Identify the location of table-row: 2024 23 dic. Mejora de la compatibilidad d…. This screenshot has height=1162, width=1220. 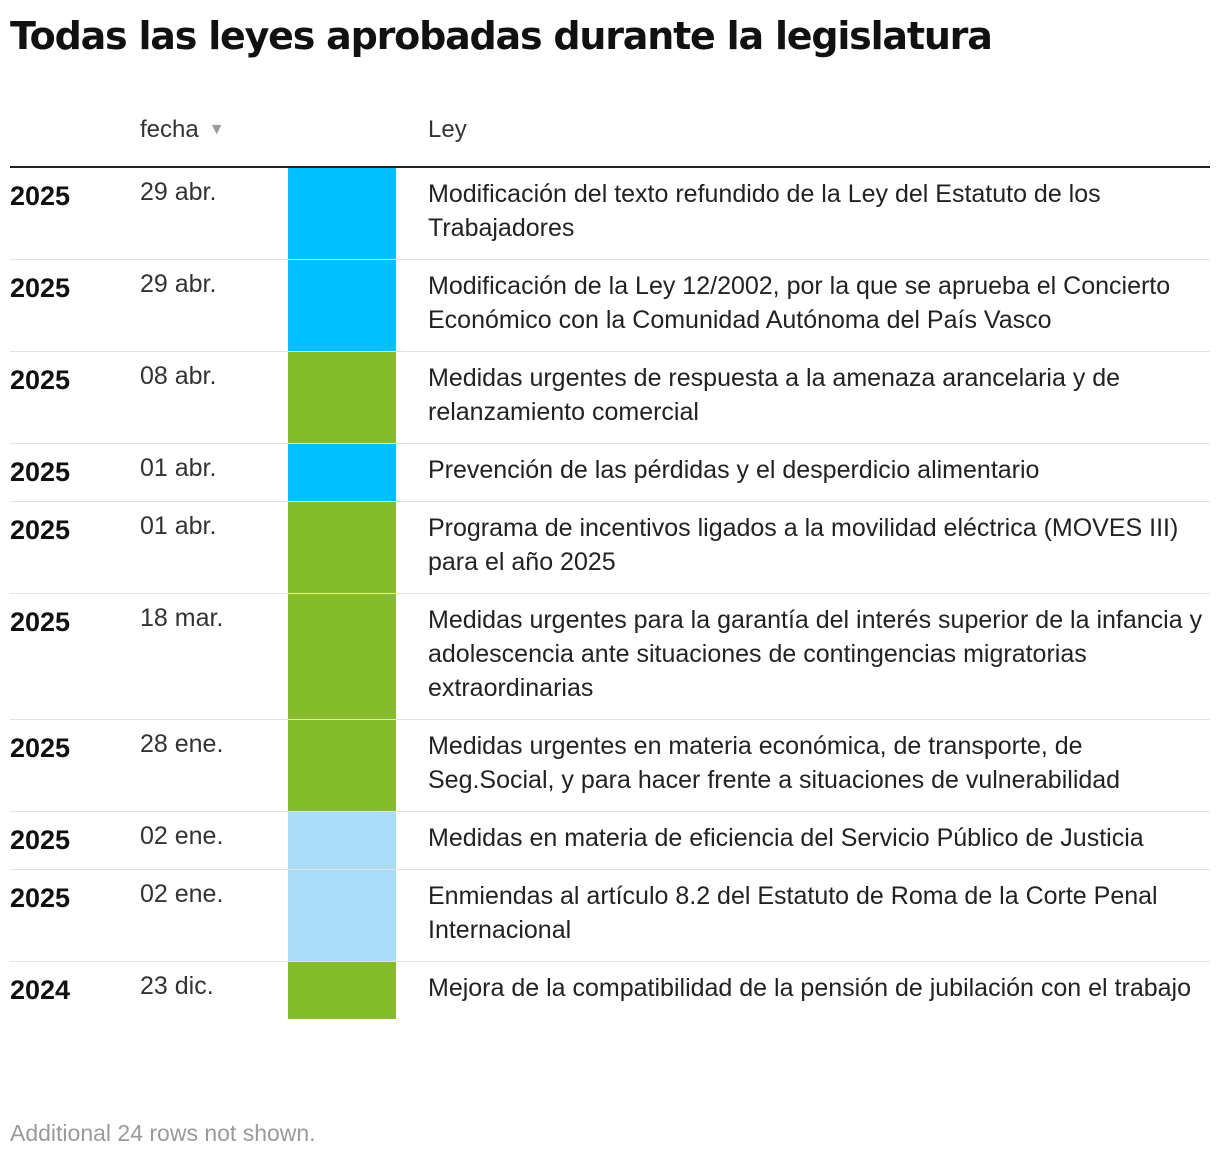
(610, 990).